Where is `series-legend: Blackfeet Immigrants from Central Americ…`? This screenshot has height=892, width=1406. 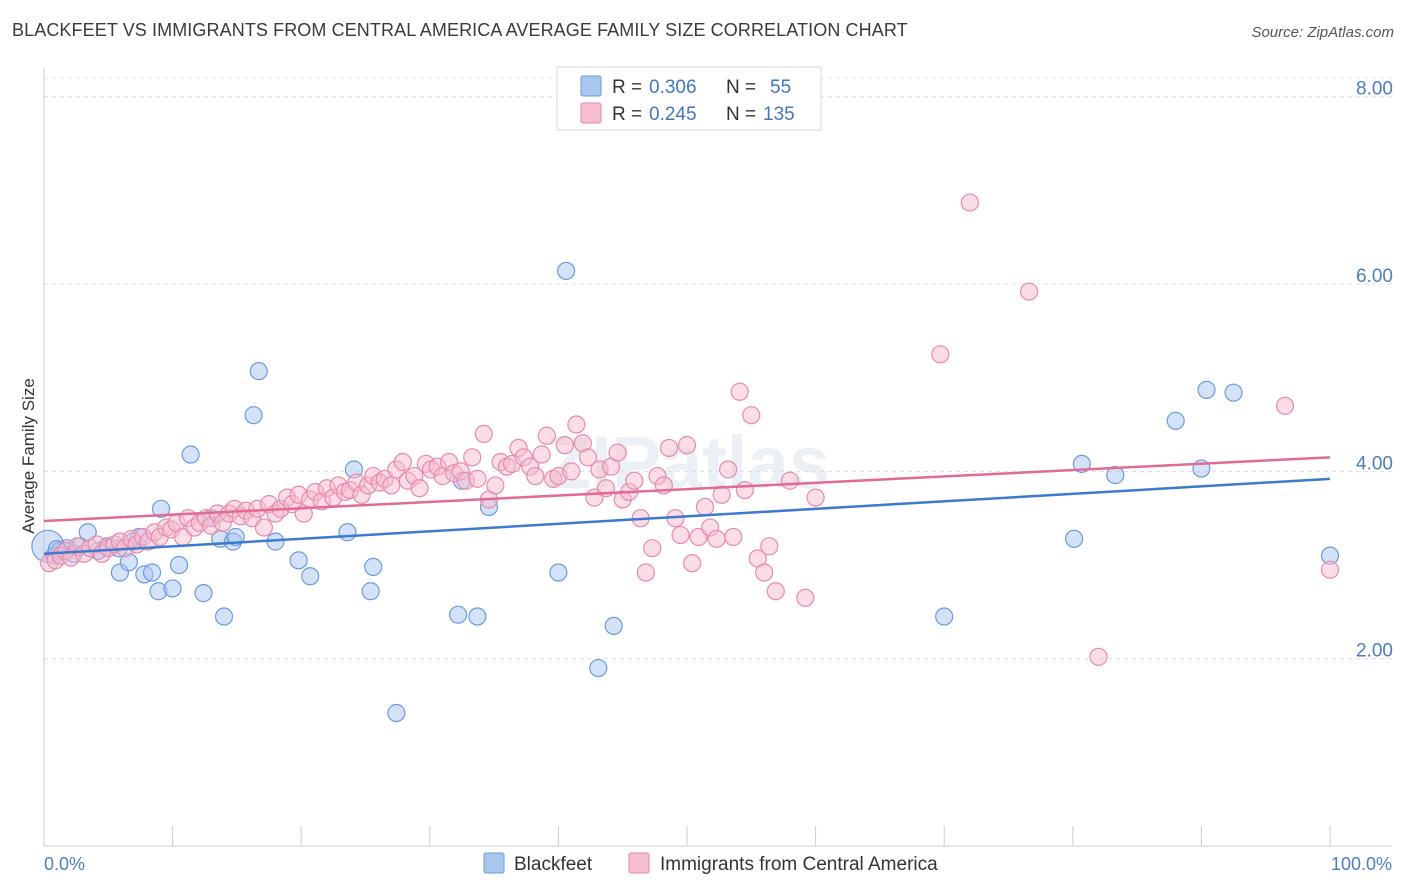
series-legend: Blackfeet Immigrants from Central Americ… is located at coordinates (710, 863).